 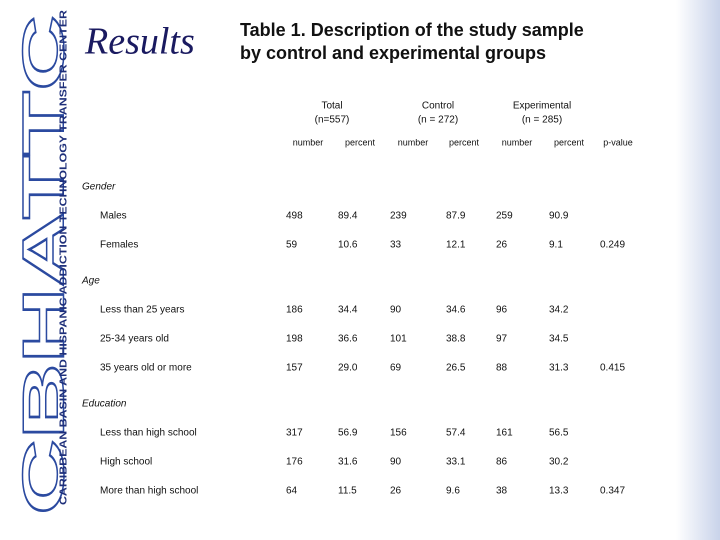 What do you see at coordinates (126, 462) in the screenshot?
I see `row-label: High school` at bounding box center [126, 462].